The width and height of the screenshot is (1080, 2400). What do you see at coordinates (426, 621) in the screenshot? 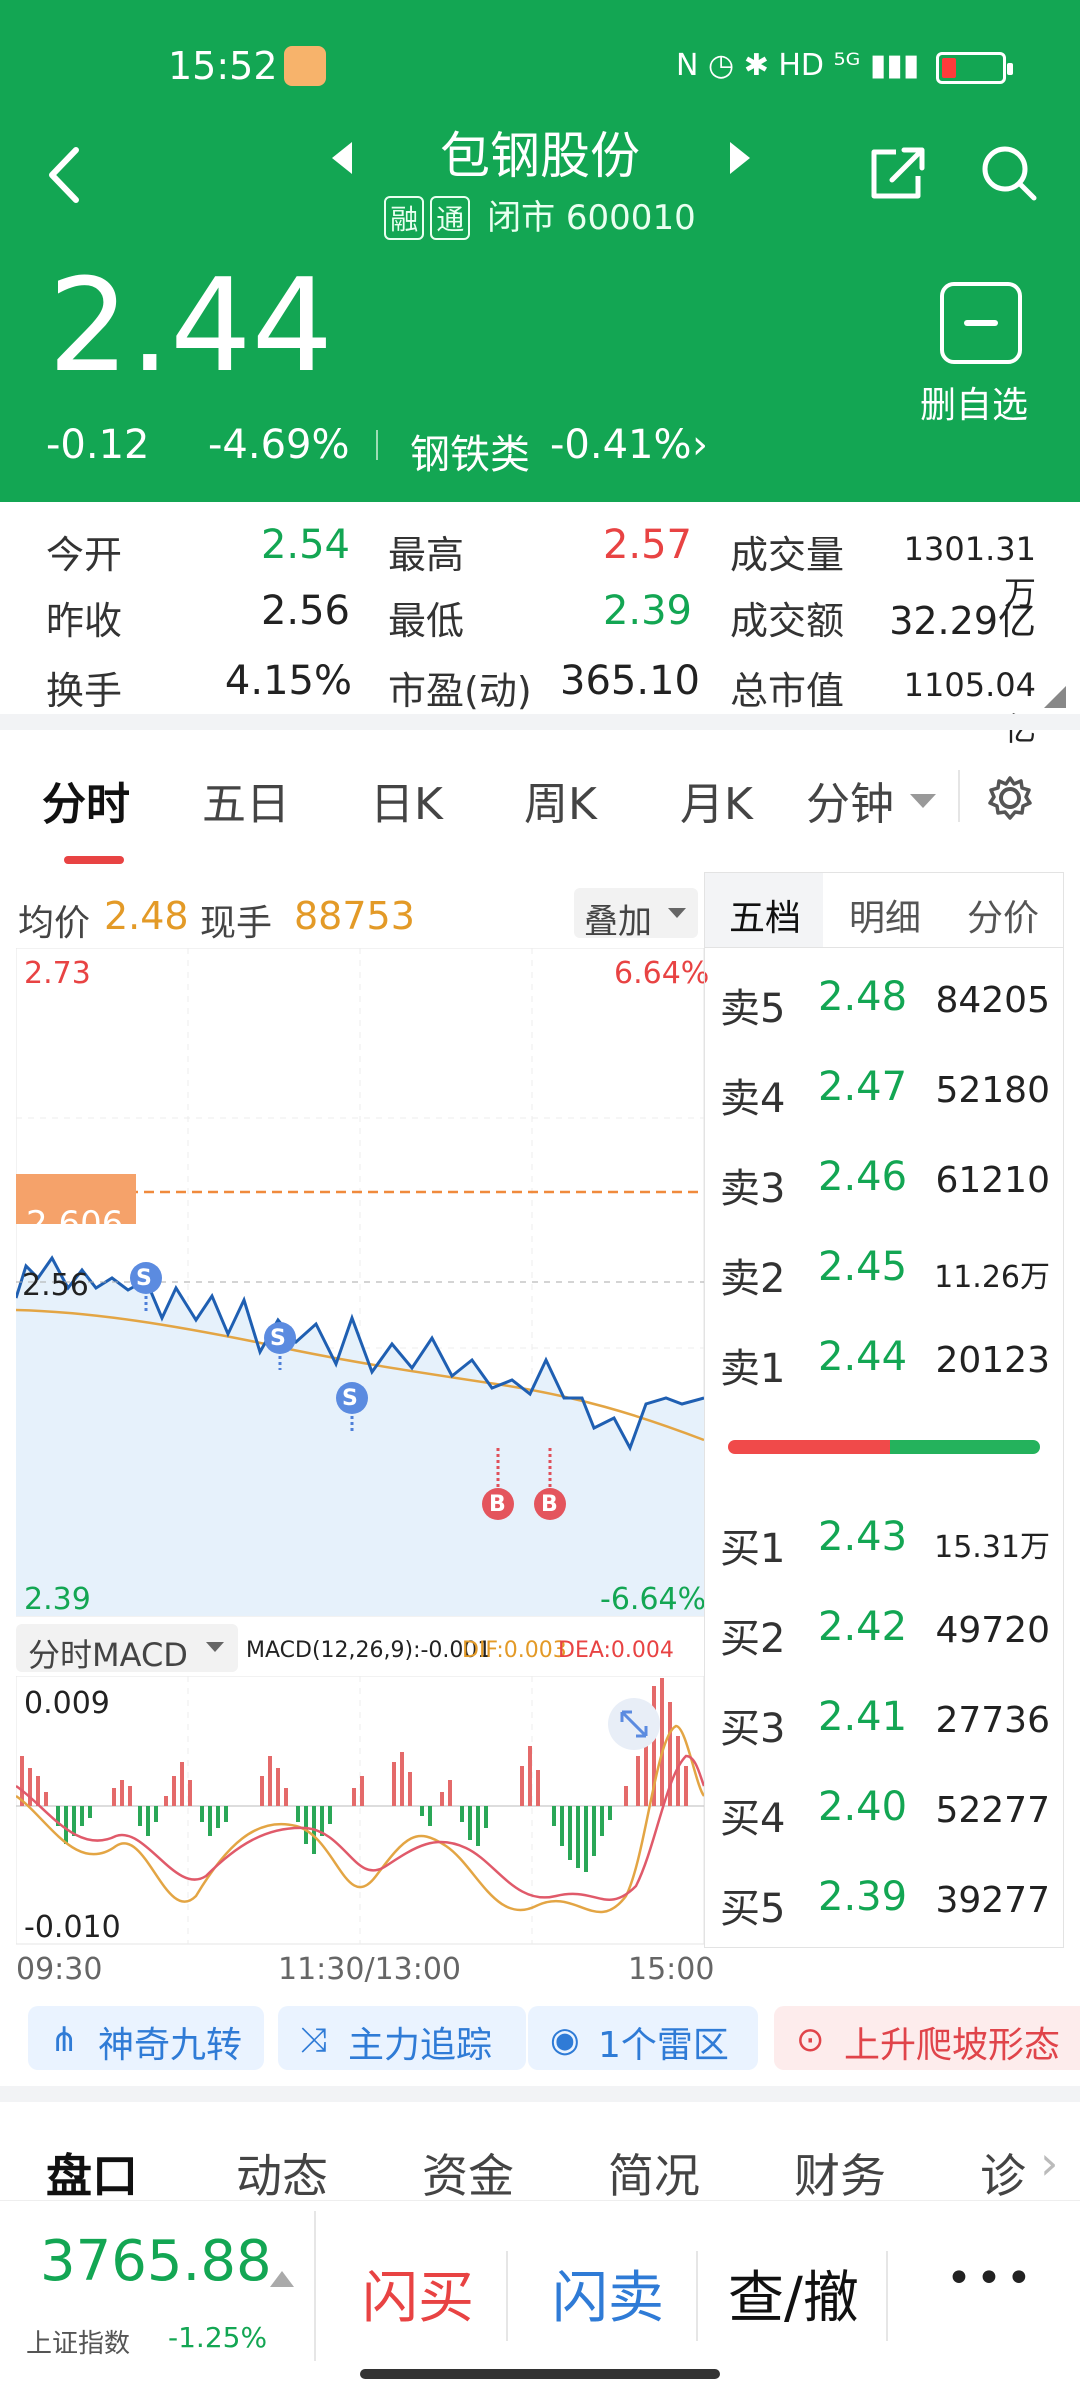
I see `stat-low-label: 最低` at bounding box center [426, 621].